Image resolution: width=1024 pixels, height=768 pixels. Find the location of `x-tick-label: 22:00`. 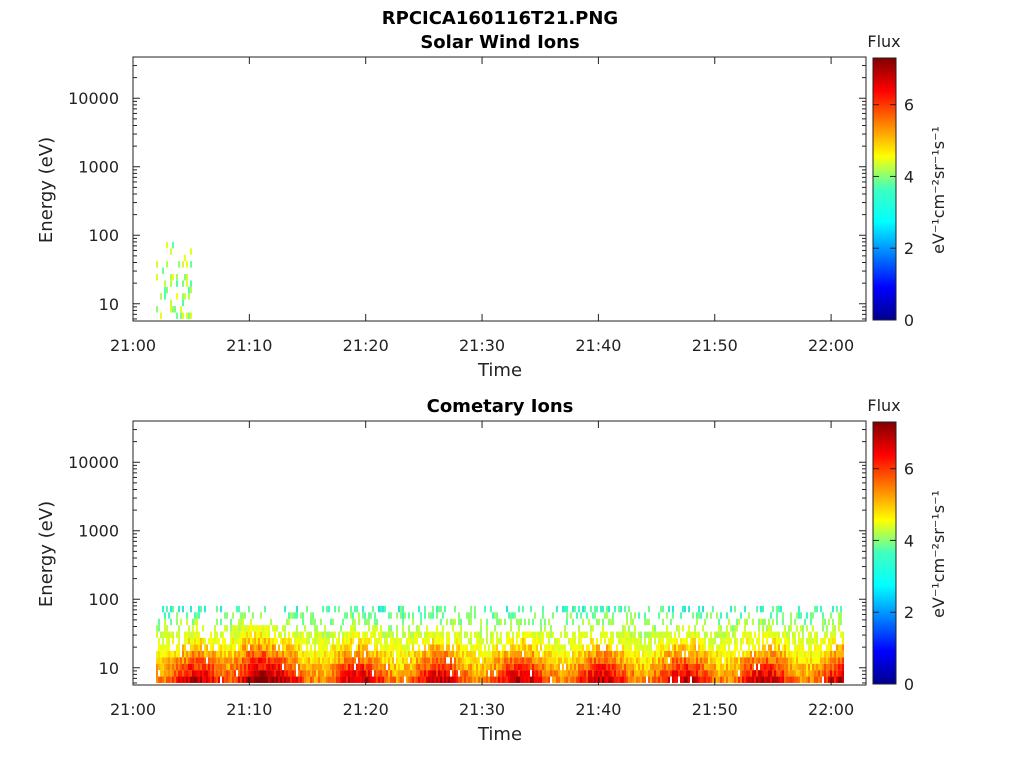

x-tick-label: 22:00 is located at coordinates (831, 345).